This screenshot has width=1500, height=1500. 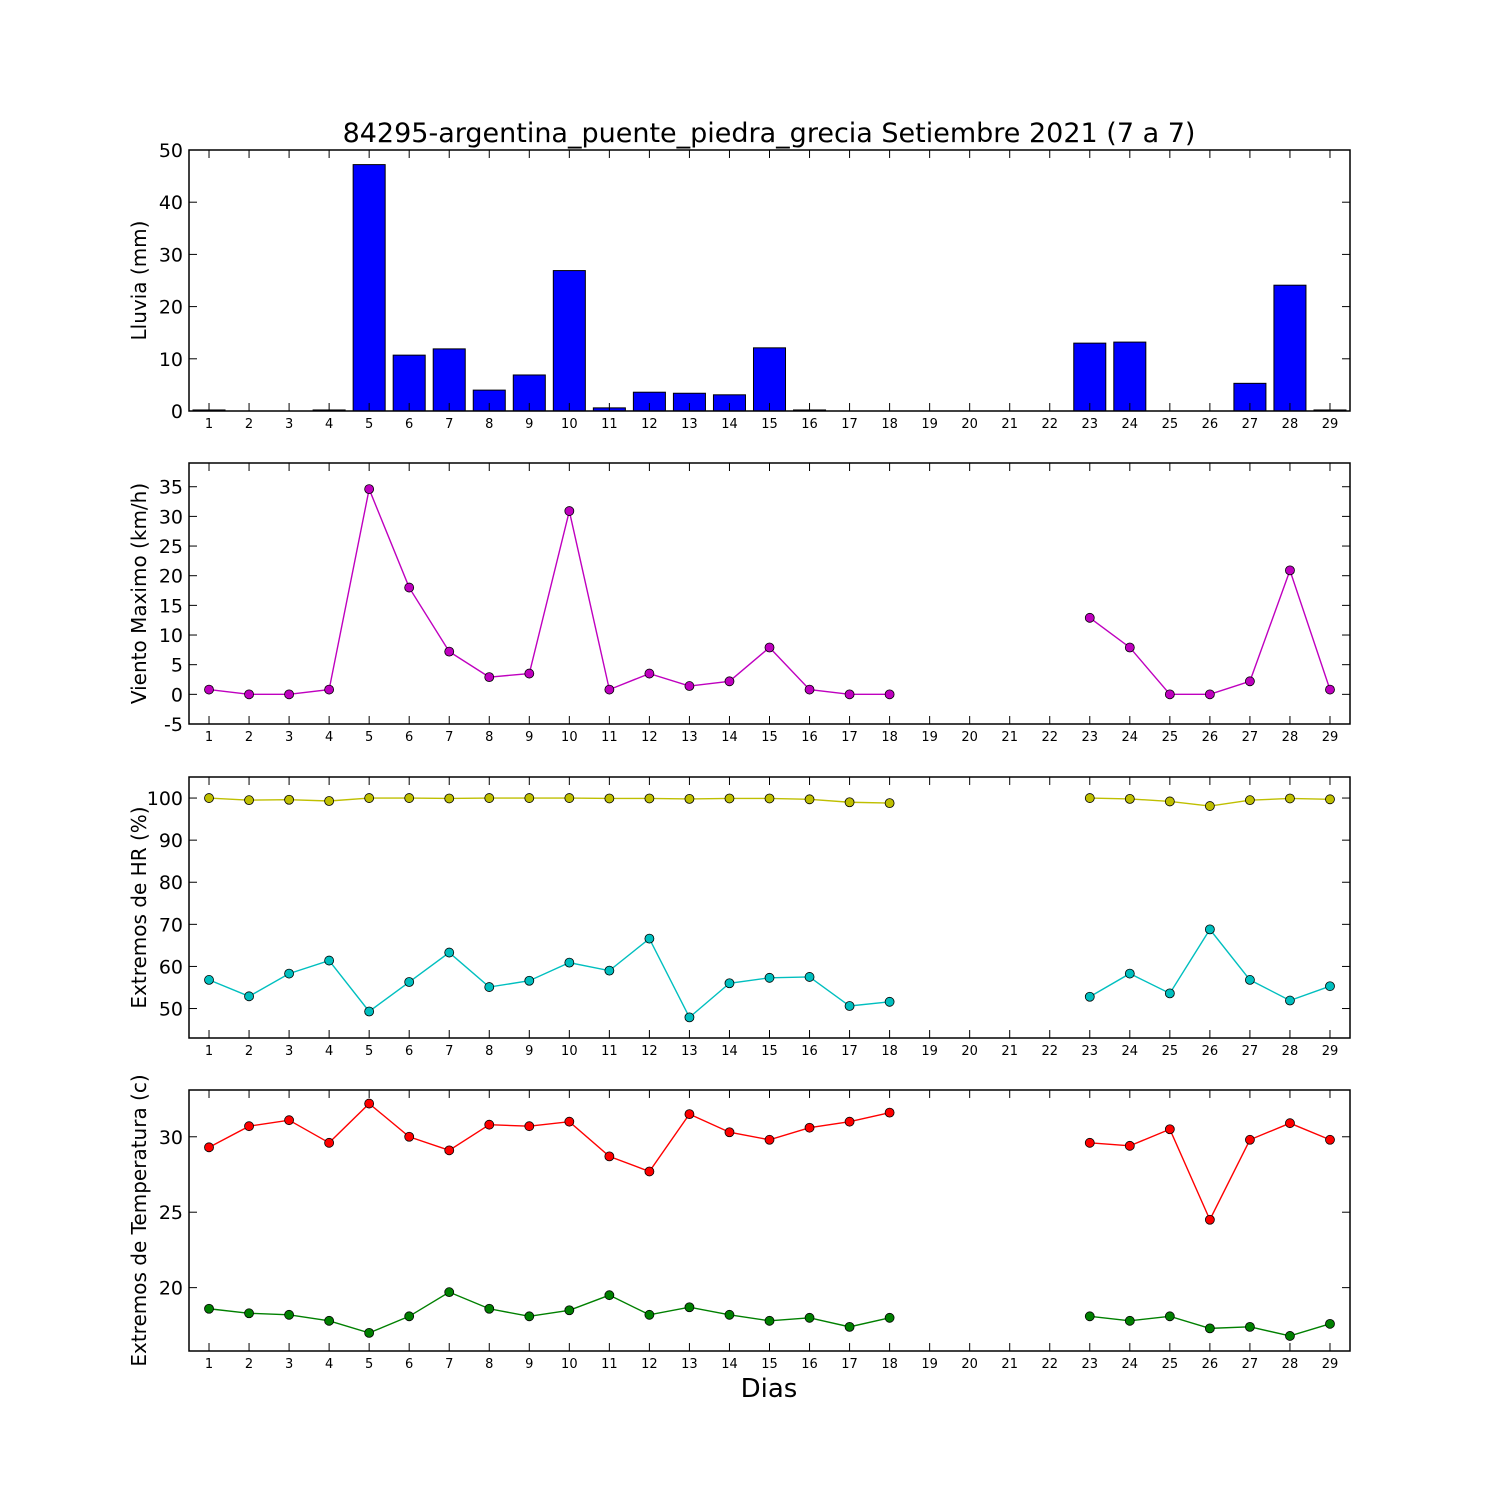 I want to click on y-tick-label: 100, so click(x=165, y=799).